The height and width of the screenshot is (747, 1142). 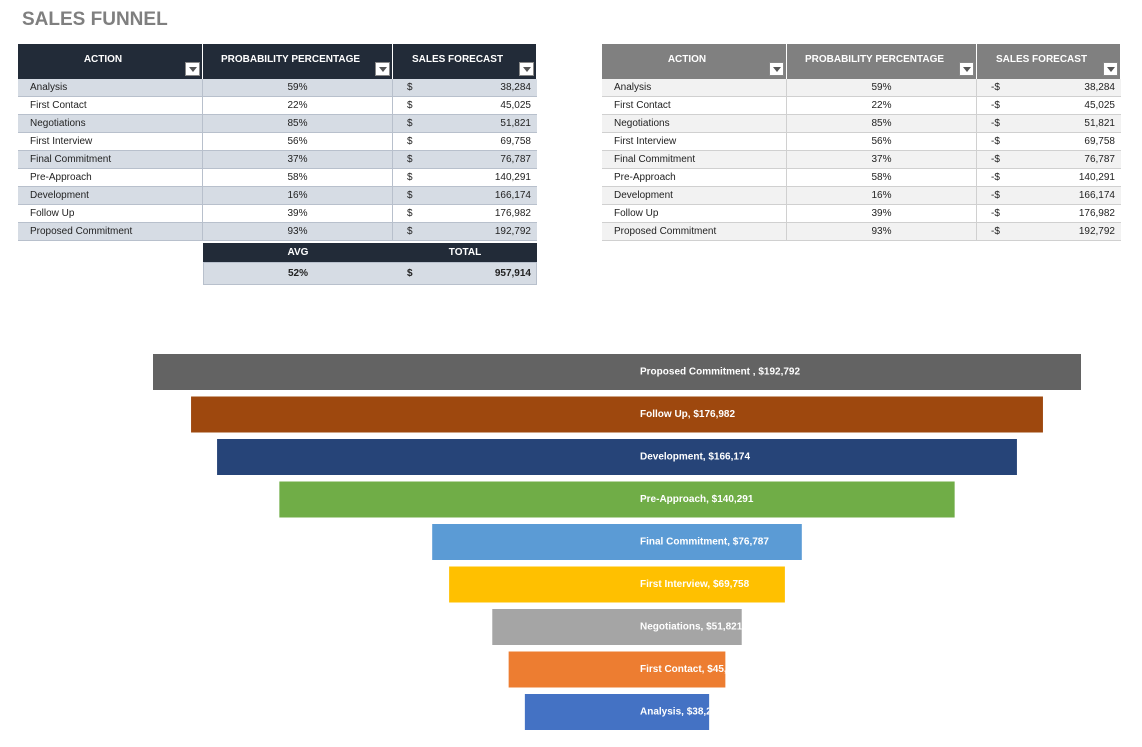 I want to click on probability-cell: 22%, so click(x=882, y=106).